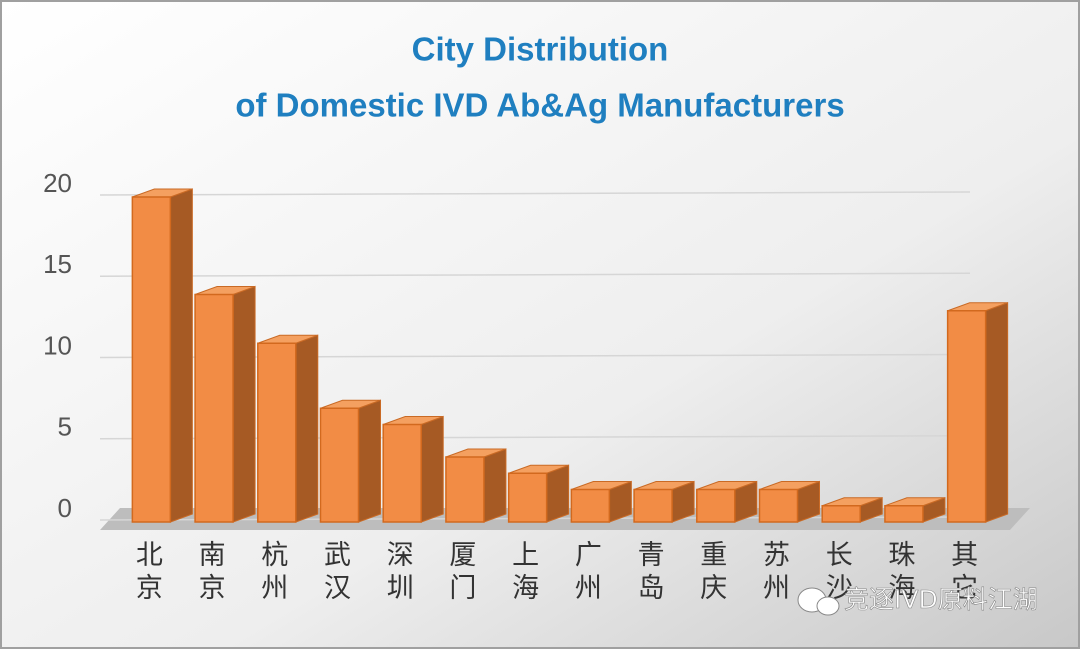 The image size is (1080, 649). I want to click on watermark: 竞逐IVD原料江湖, so click(917, 600).